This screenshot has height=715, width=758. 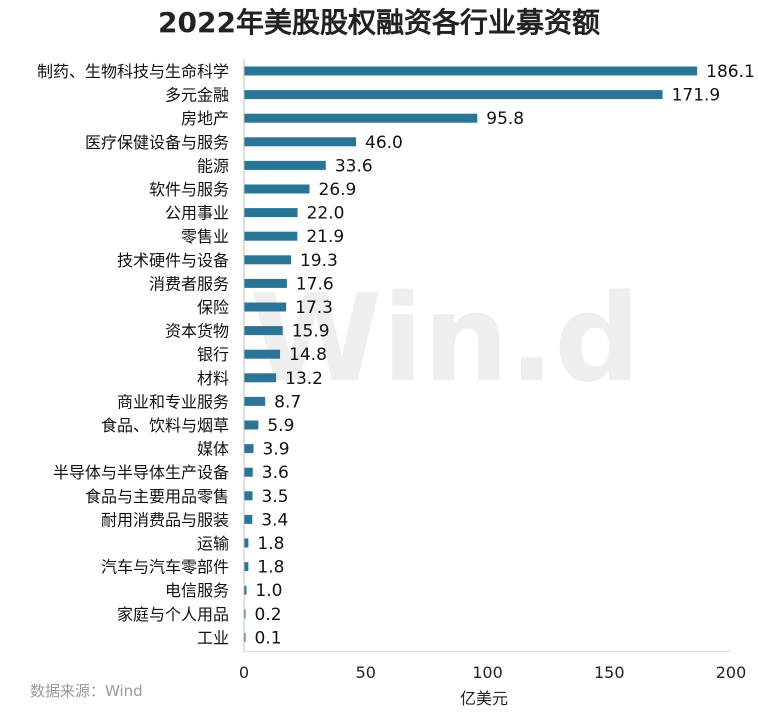 I want to click on category-label: 能源, so click(x=213, y=165).